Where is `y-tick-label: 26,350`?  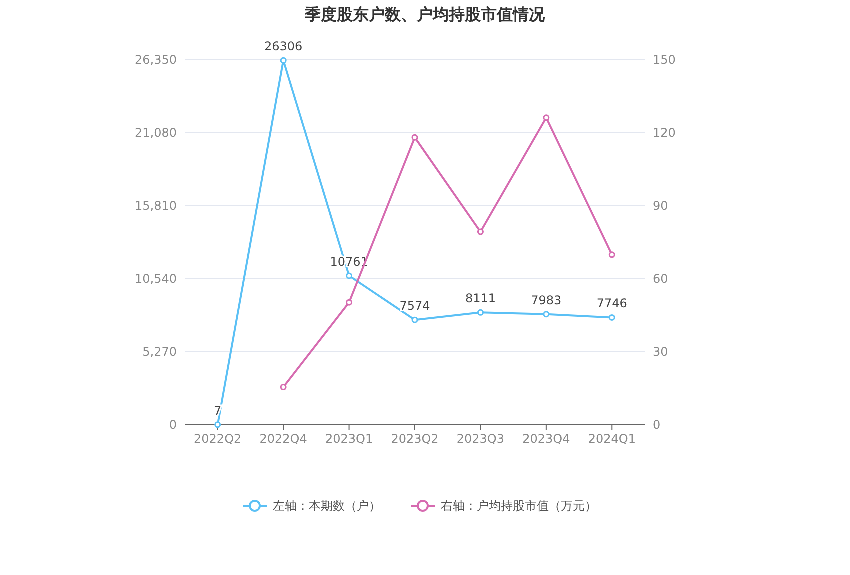
y-tick-label: 26,350 is located at coordinates (156, 60).